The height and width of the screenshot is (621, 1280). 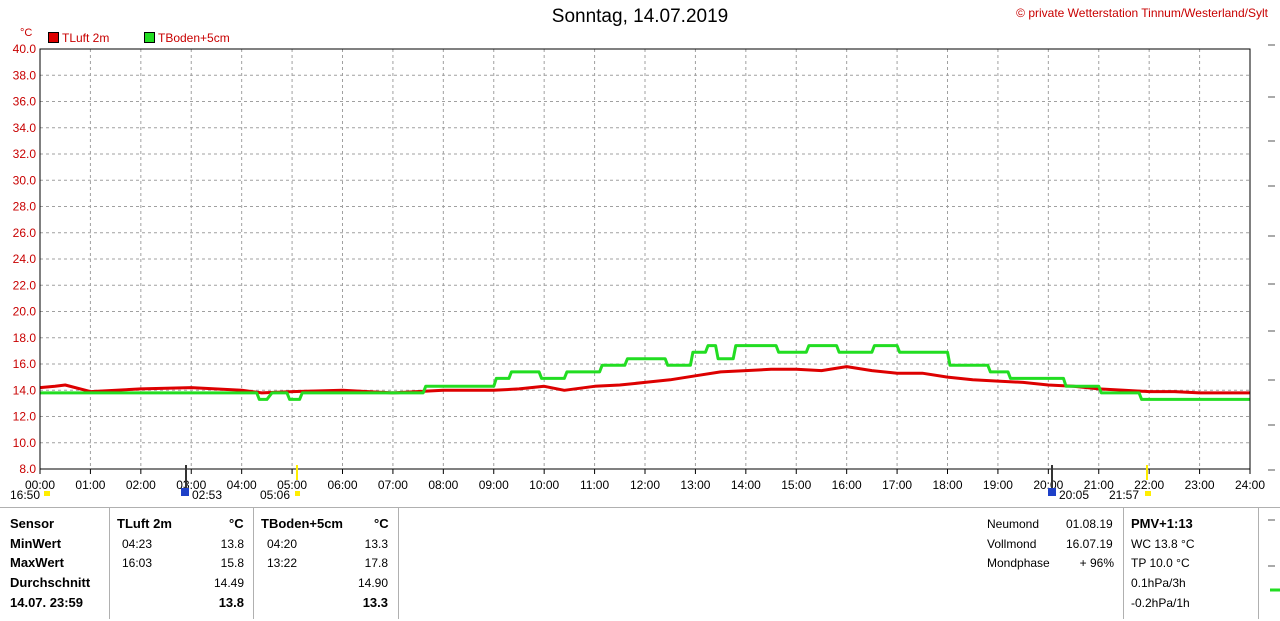 I want to click on x-tick-label: 22:00, so click(x=1149, y=485).